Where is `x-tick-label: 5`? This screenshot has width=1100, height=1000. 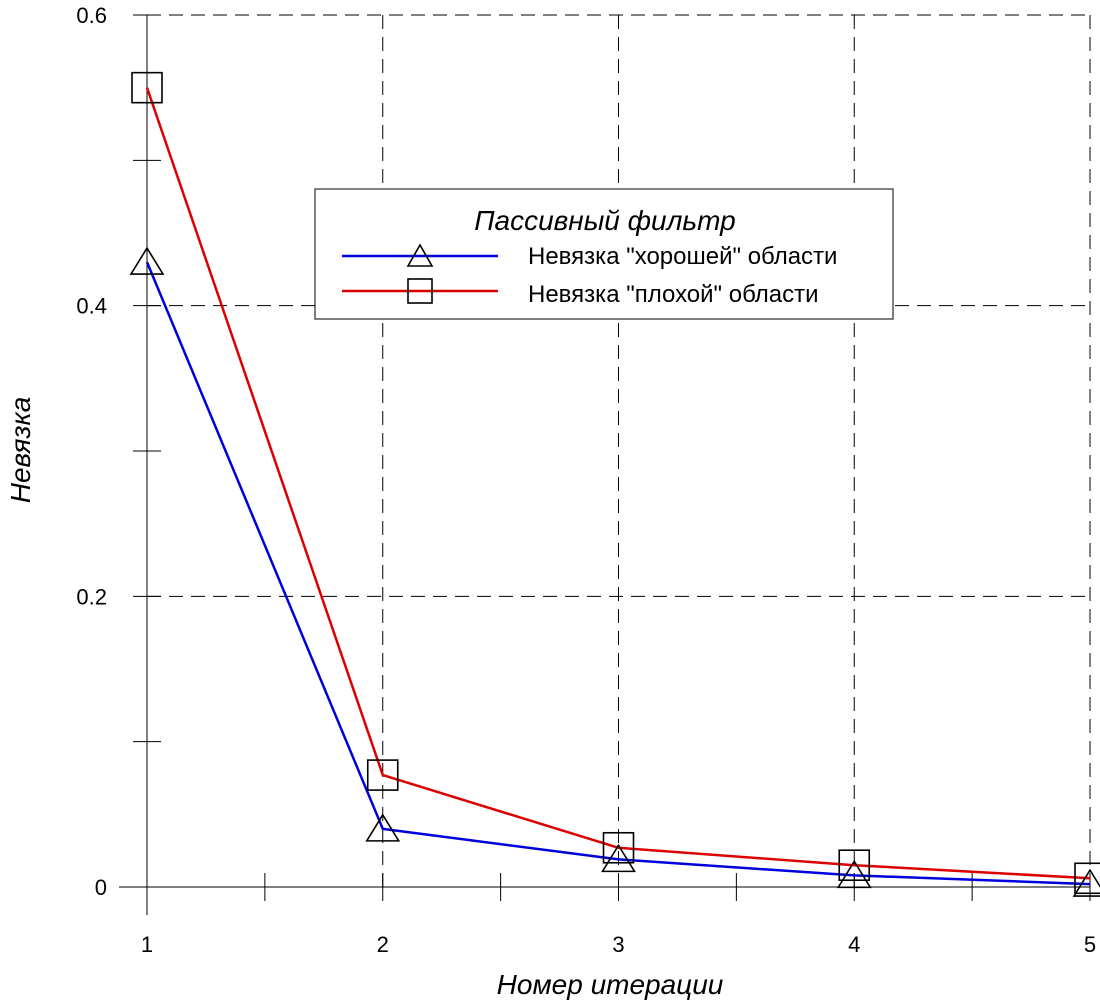 x-tick-label: 5 is located at coordinates (1090, 944).